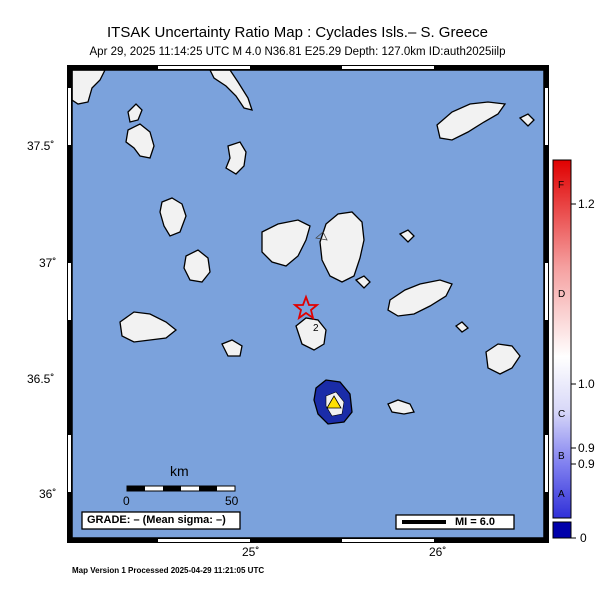 Image resolution: width=595 pixels, height=610 pixels. Describe the element at coordinates (236, 158) in the screenshot. I see `island-syros` at that location.